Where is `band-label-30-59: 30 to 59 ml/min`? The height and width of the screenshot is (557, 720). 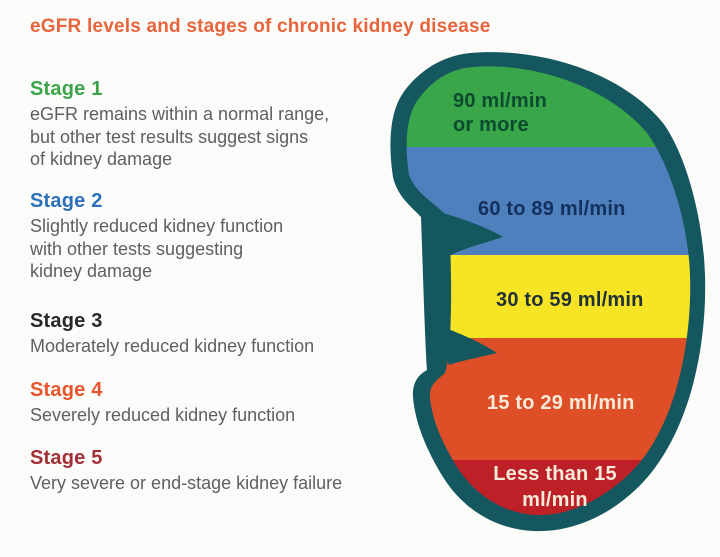 band-label-30-59: 30 to 59 ml/min is located at coordinates (570, 300).